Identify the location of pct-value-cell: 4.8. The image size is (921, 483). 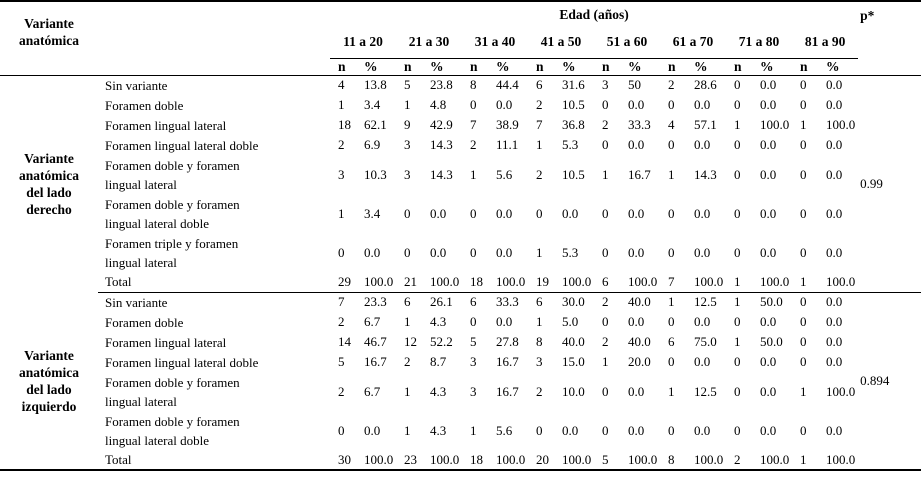
(438, 104).